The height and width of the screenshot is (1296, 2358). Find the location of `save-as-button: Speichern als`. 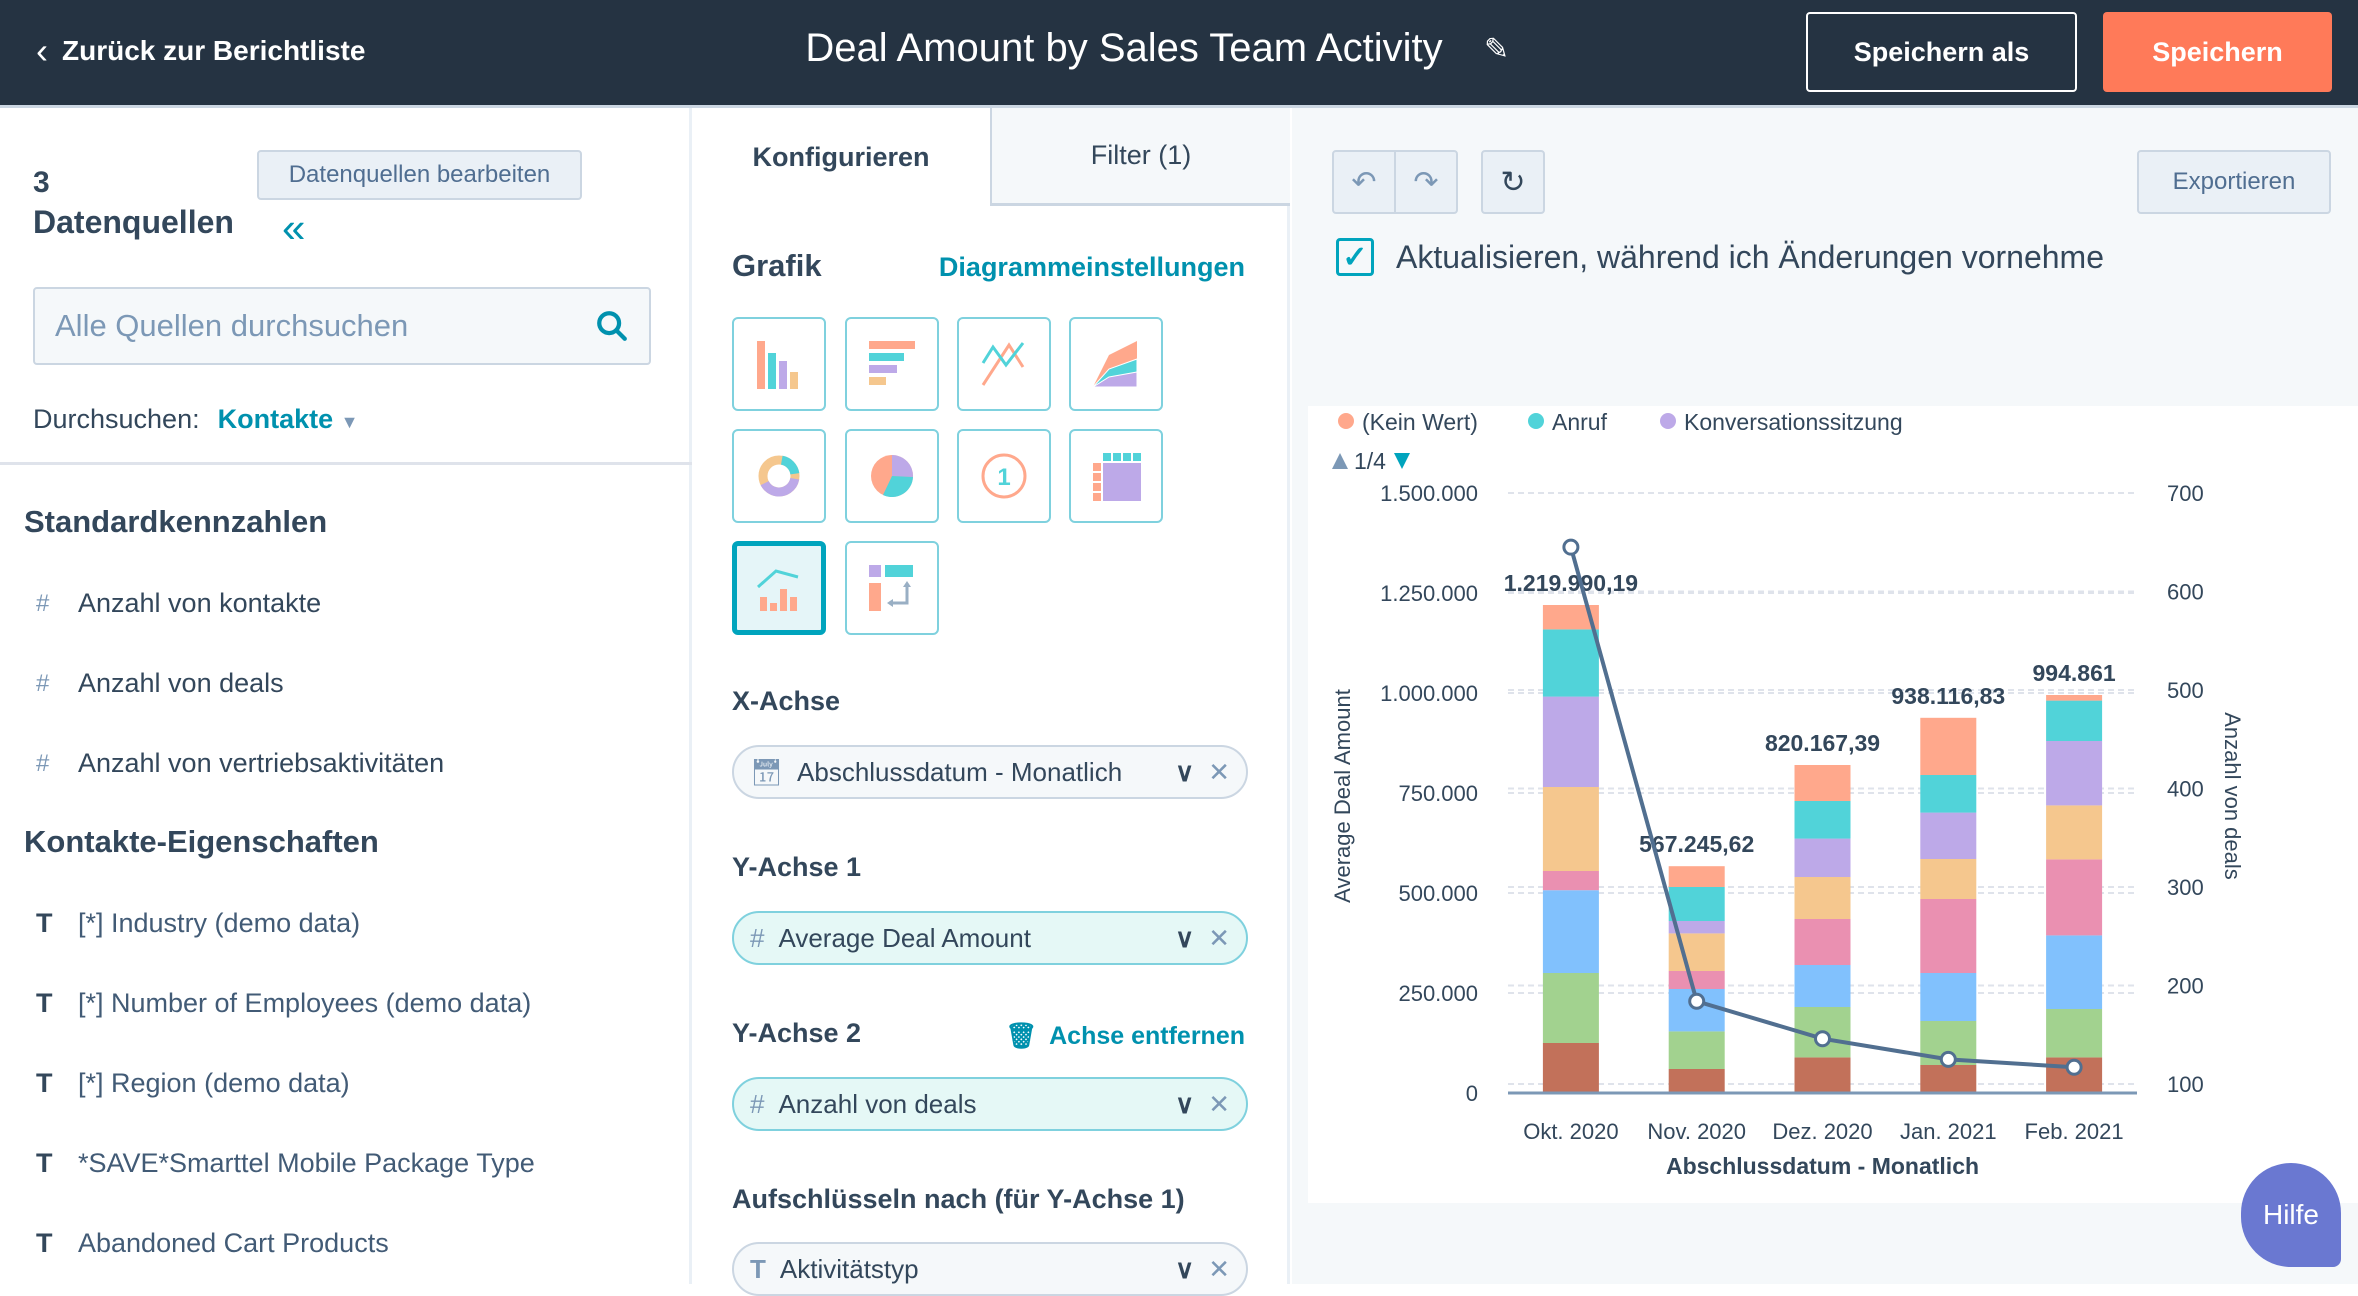

save-as-button: Speichern als is located at coordinates (1941, 52).